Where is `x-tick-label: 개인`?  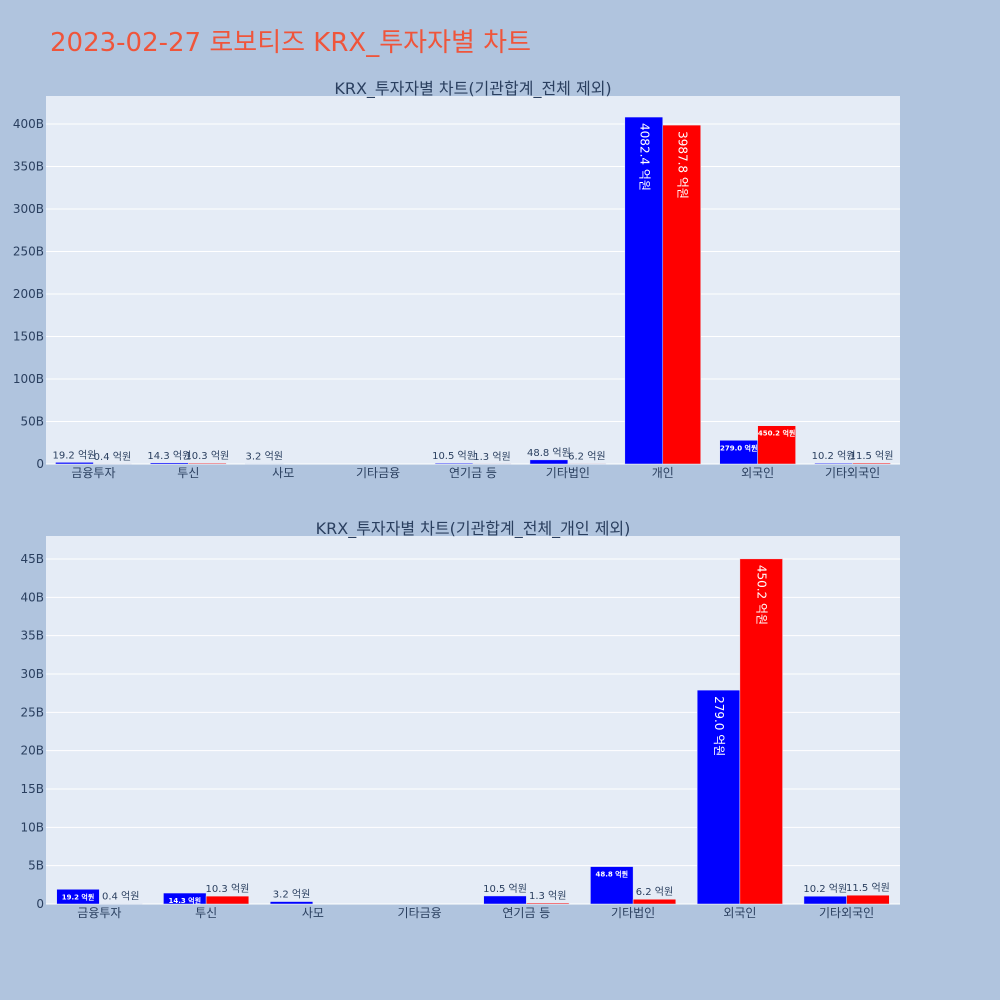
x-tick-label: 개인 is located at coordinates (663, 473).